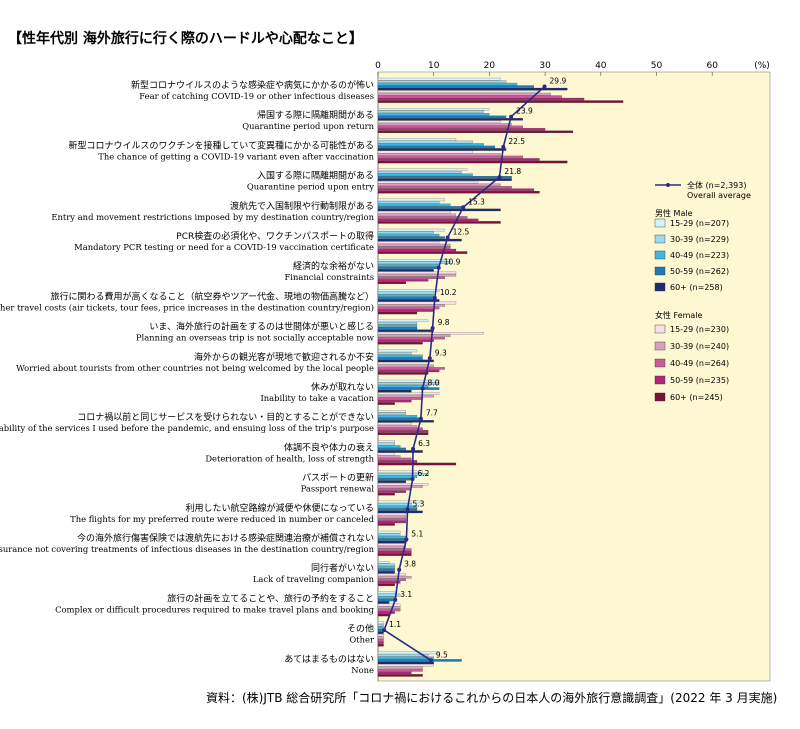 This screenshot has width=800, height=729. I want to click on average-value-label: 9.3, so click(441, 352).